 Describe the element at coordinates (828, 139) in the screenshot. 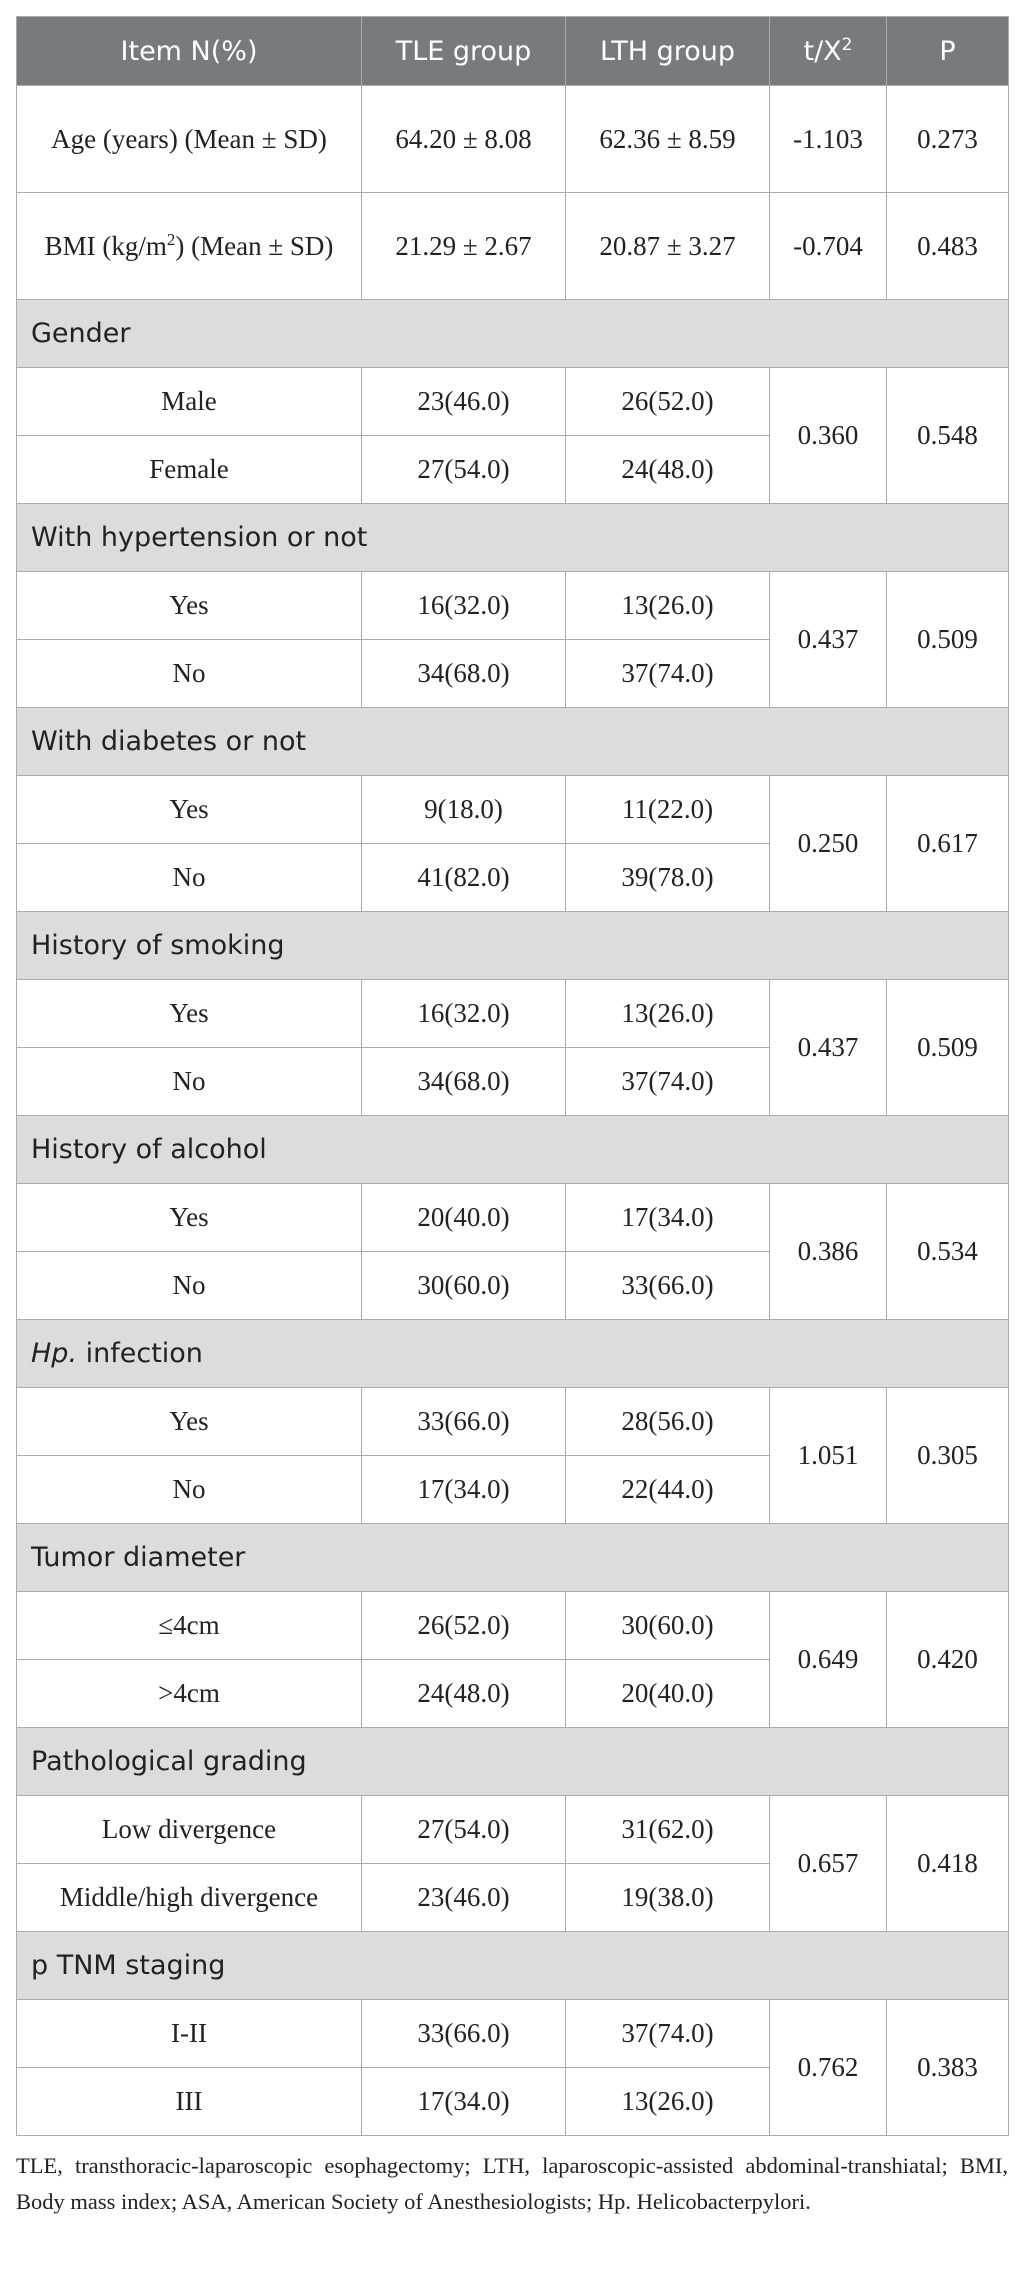

I see `stat-value: -1.103` at that location.